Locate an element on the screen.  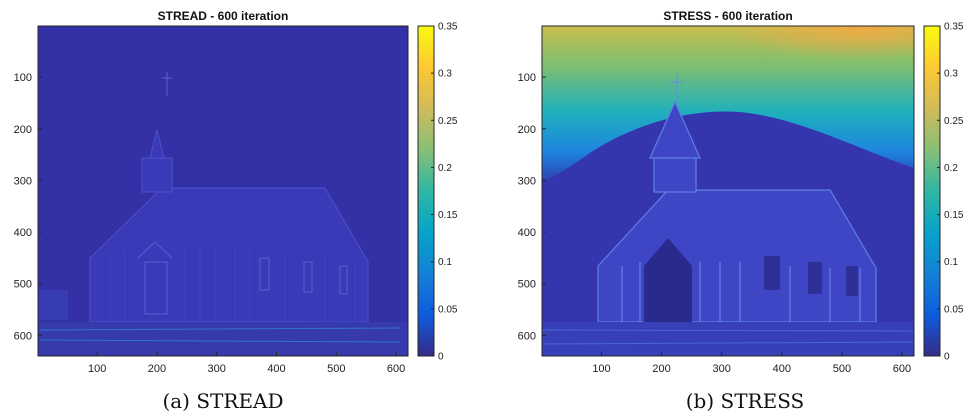
panel-a-colorbar: 0 0.05 0.1 0.15 0.2 0.25 0.3 0.35 is located at coordinates (437, 192).